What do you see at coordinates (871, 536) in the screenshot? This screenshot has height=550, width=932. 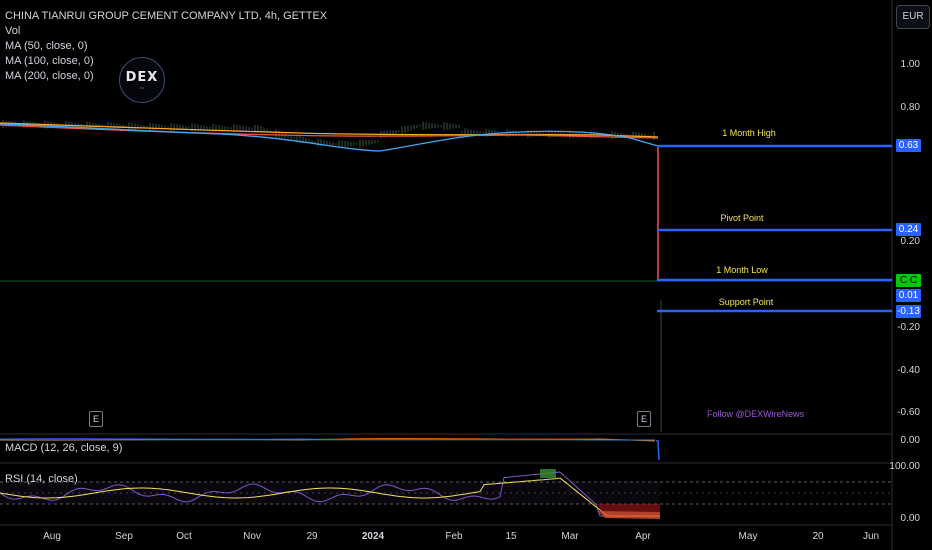 I see `time-axis-label: Jun` at bounding box center [871, 536].